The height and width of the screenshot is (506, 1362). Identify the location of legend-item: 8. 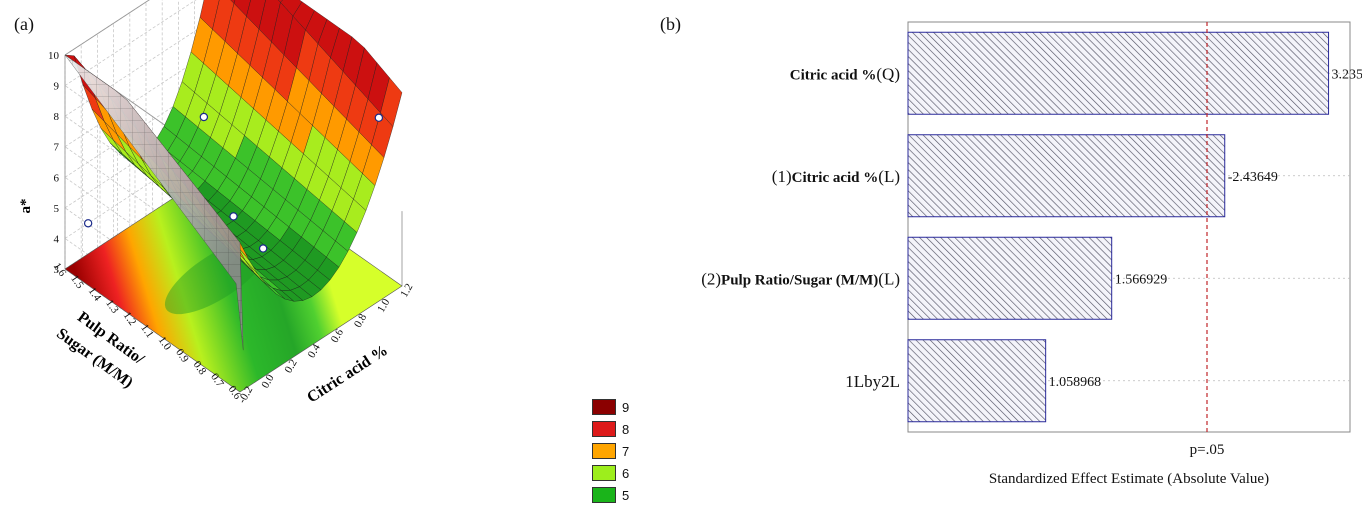
(610, 429).